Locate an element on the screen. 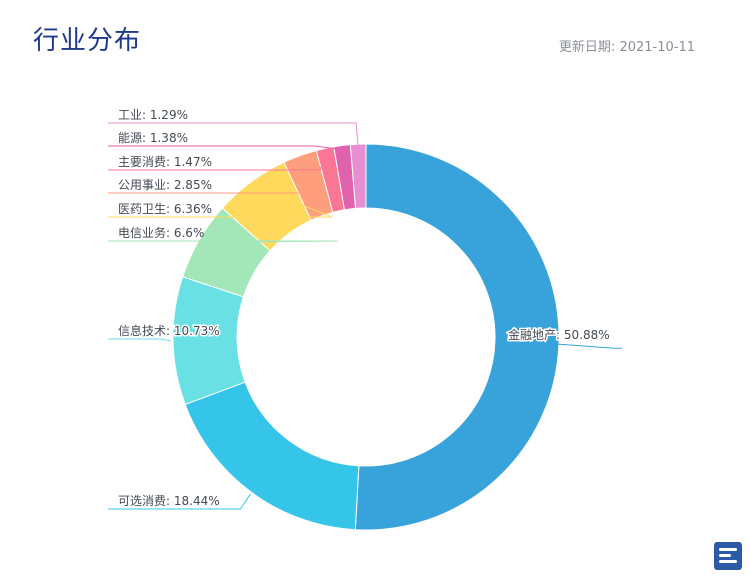 The height and width of the screenshot is (576, 750). update-date: 更新日期: 2021-10-11 is located at coordinates (627, 45).